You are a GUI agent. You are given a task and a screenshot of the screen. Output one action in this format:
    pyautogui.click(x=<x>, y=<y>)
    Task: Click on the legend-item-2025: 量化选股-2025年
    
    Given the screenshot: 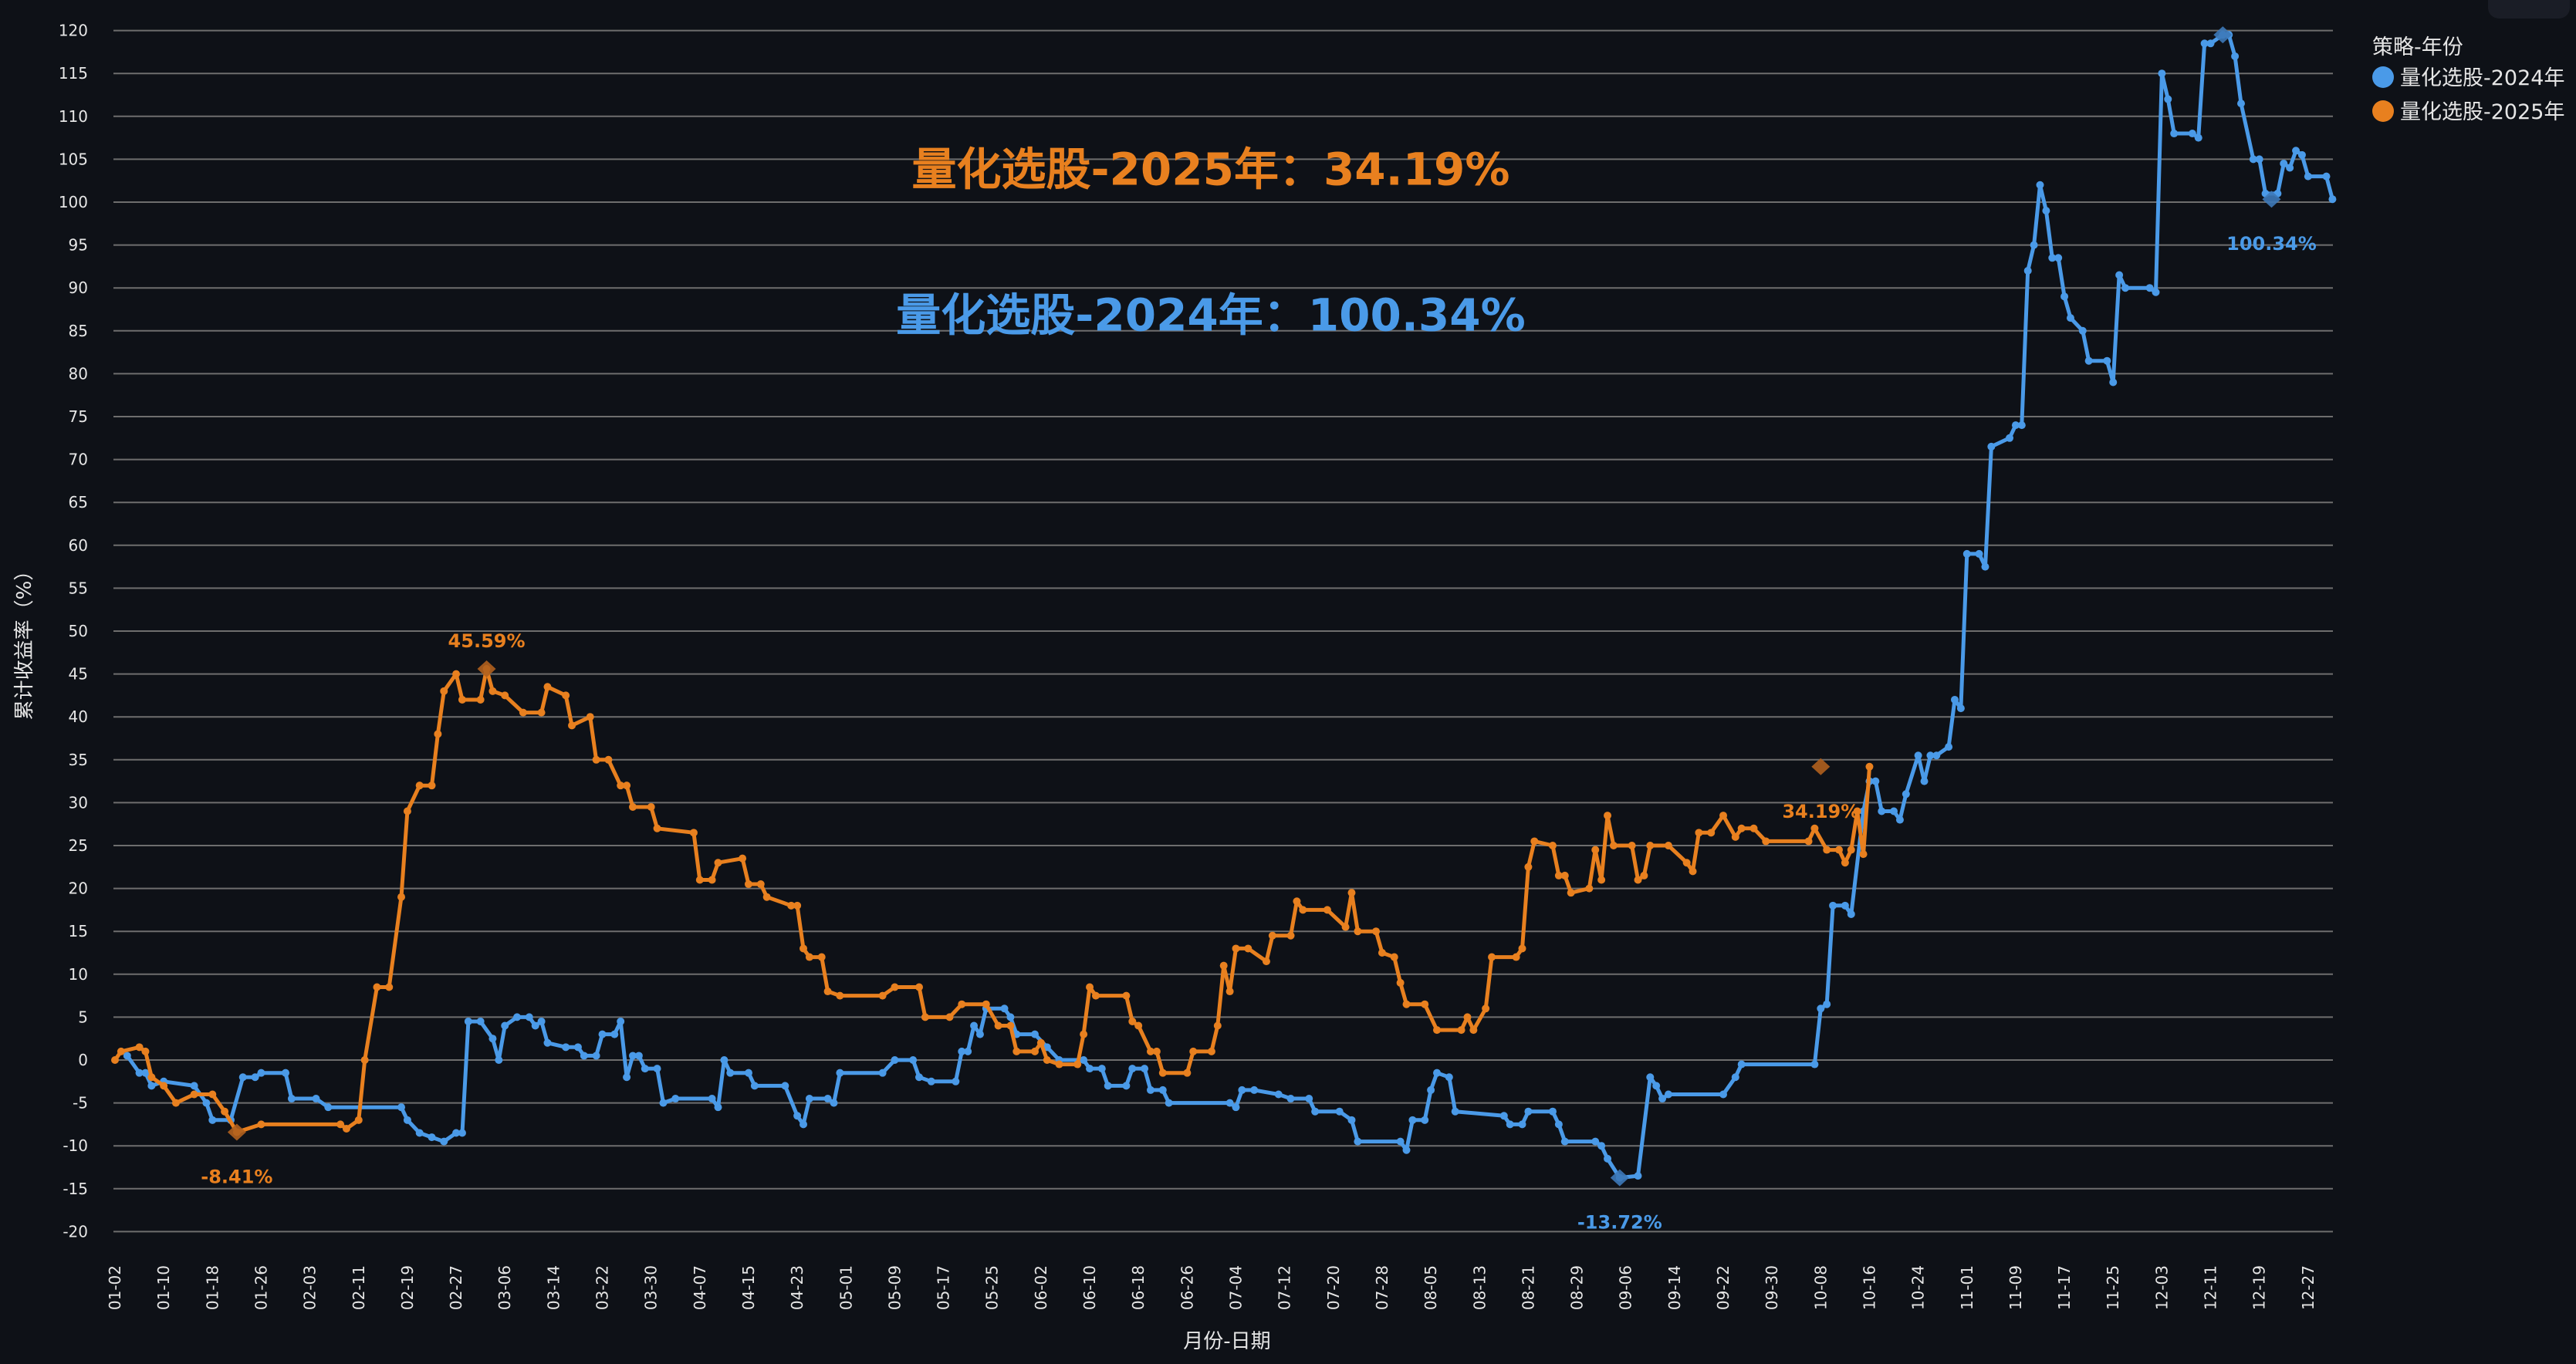 What is the action you would take?
    pyautogui.click(x=2468, y=112)
    